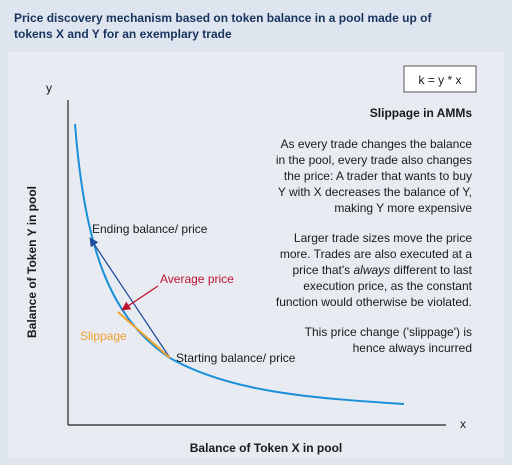 The width and height of the screenshot is (512, 465). What do you see at coordinates (32, 262) in the screenshot?
I see `y-axis-label: Balance of Token Y in pool` at bounding box center [32, 262].